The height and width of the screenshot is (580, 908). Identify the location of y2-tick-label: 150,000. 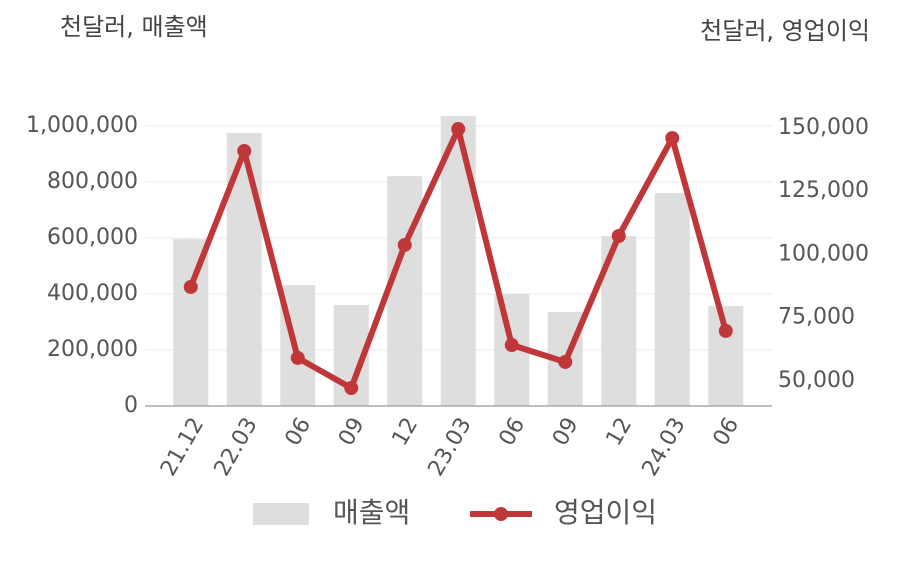
(823, 127).